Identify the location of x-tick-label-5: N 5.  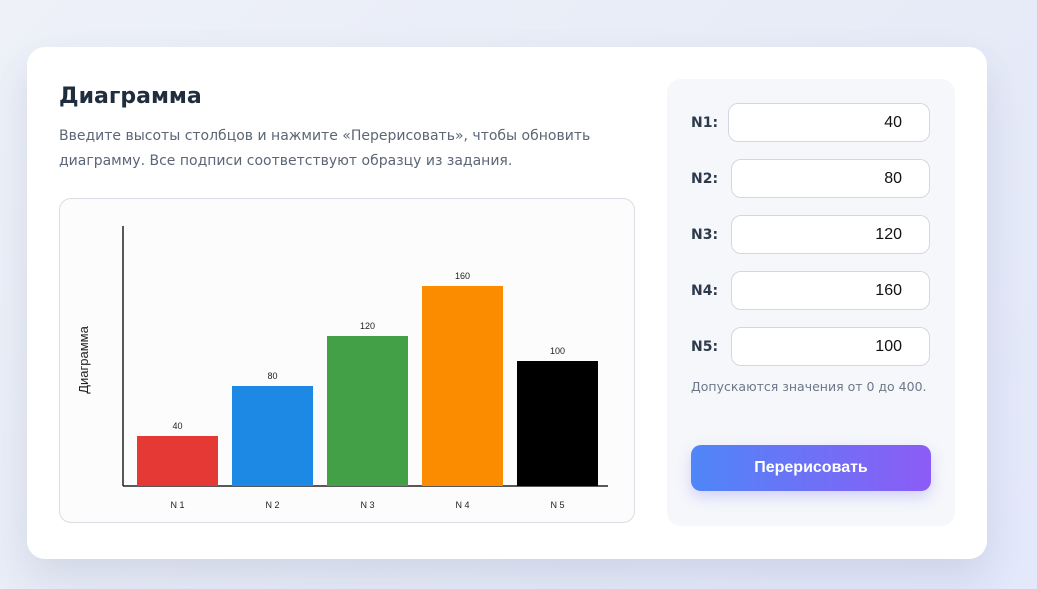
(557, 505).